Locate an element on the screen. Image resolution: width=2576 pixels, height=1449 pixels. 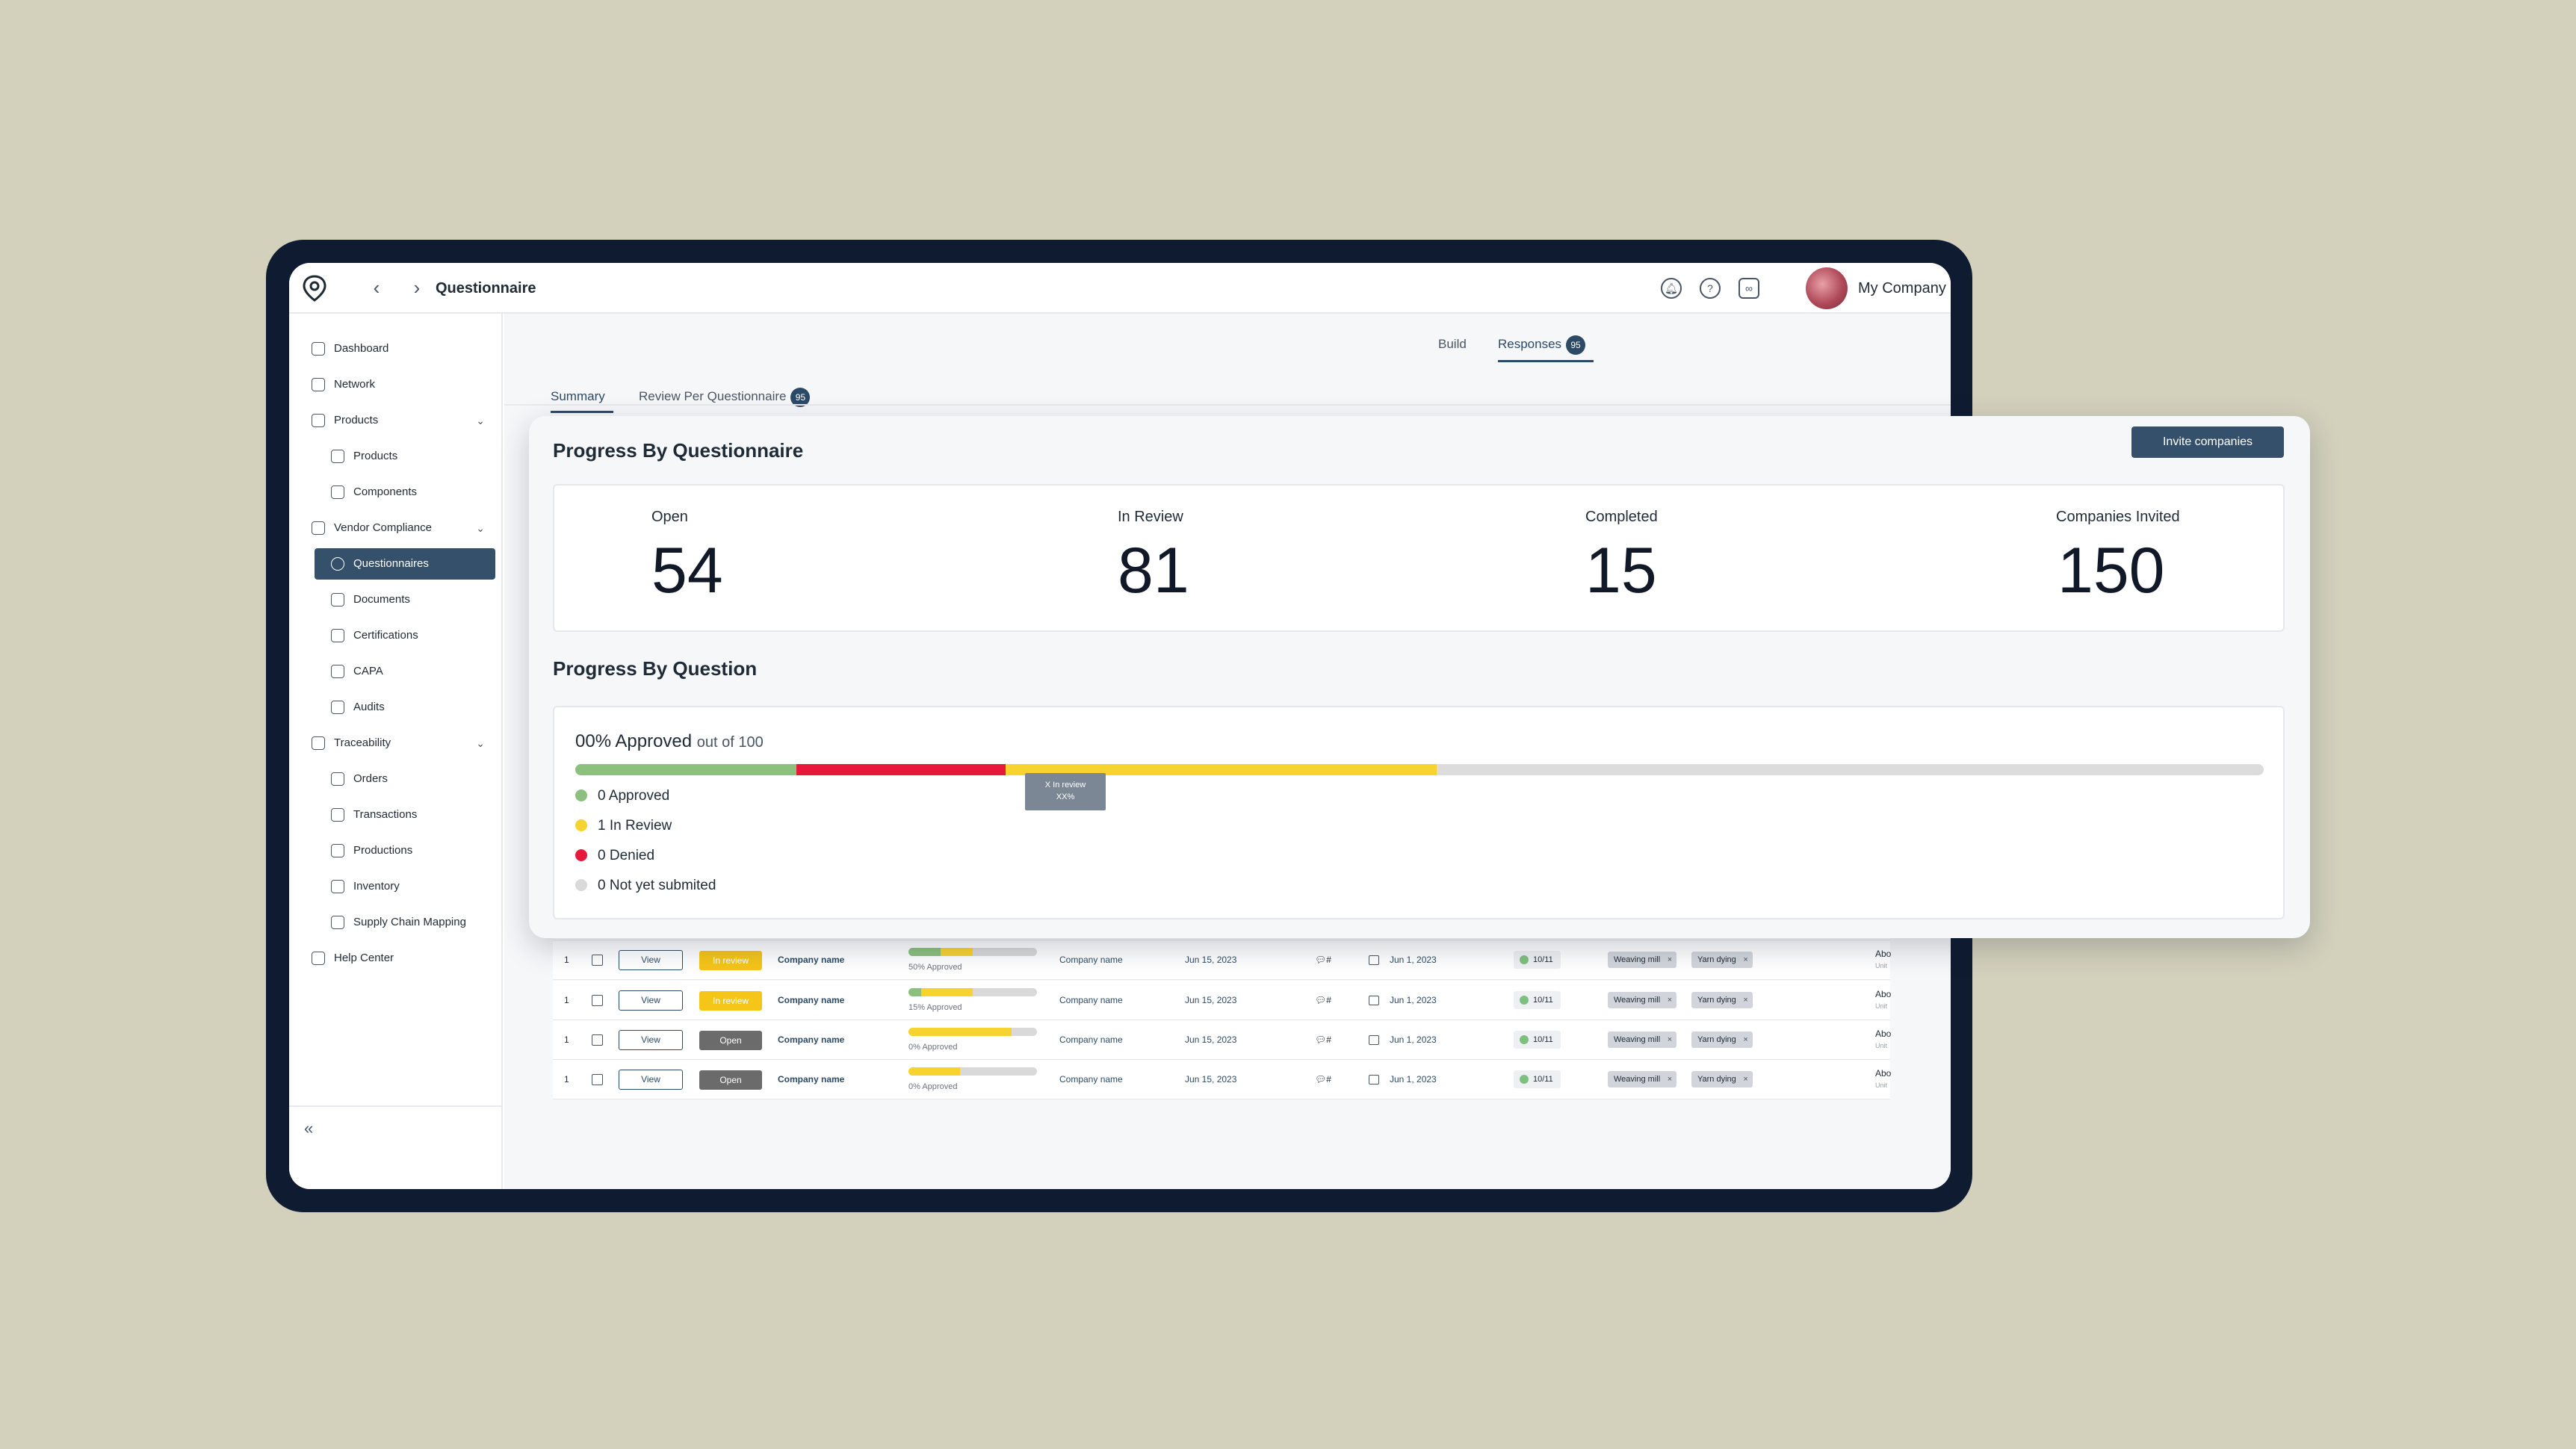
tag-chip-label: Weaving mill is located at coordinates (1637, 1079).